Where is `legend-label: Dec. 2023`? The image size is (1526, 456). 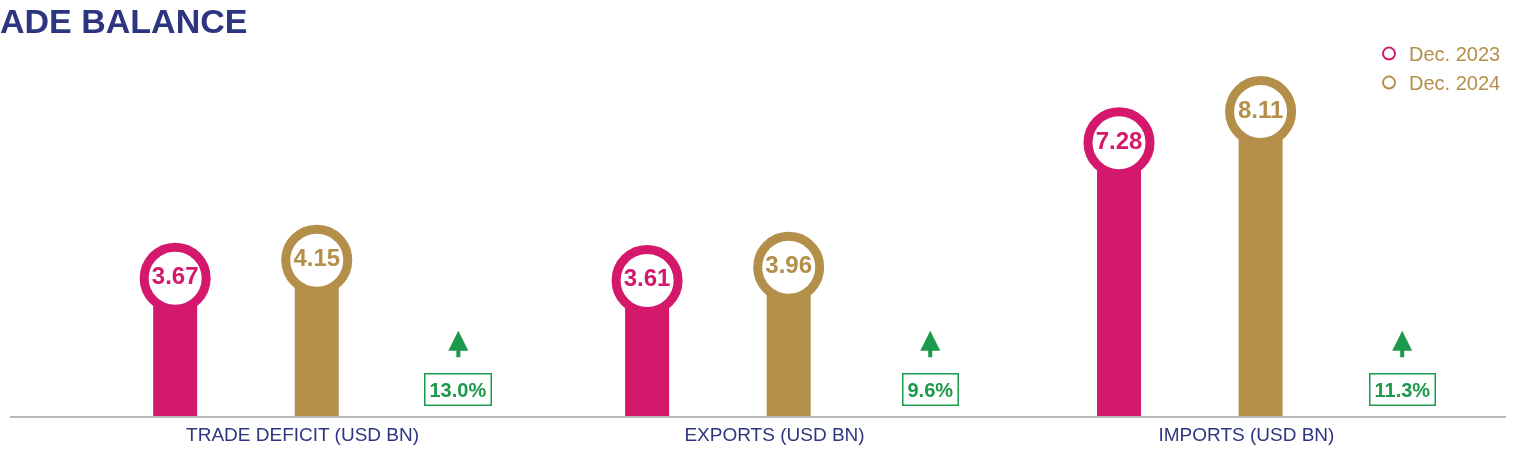
legend-label: Dec. 2023 is located at coordinates (1455, 54).